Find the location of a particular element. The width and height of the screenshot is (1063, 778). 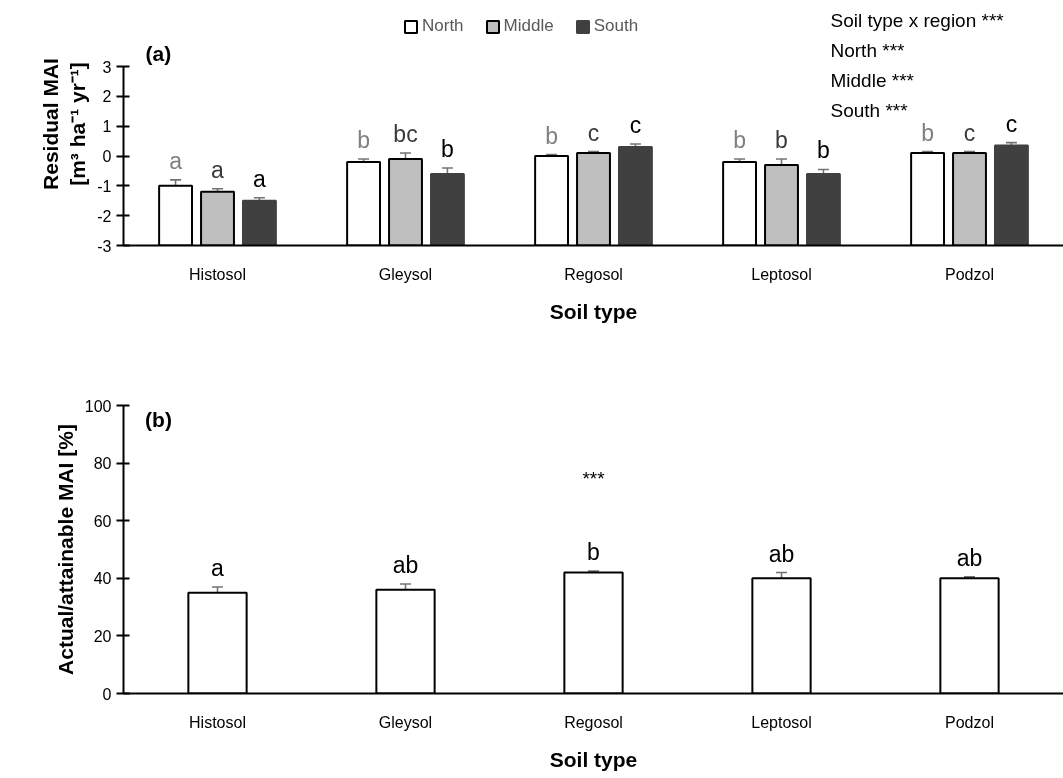

y-tick-label: 100 is located at coordinates (98, 406).